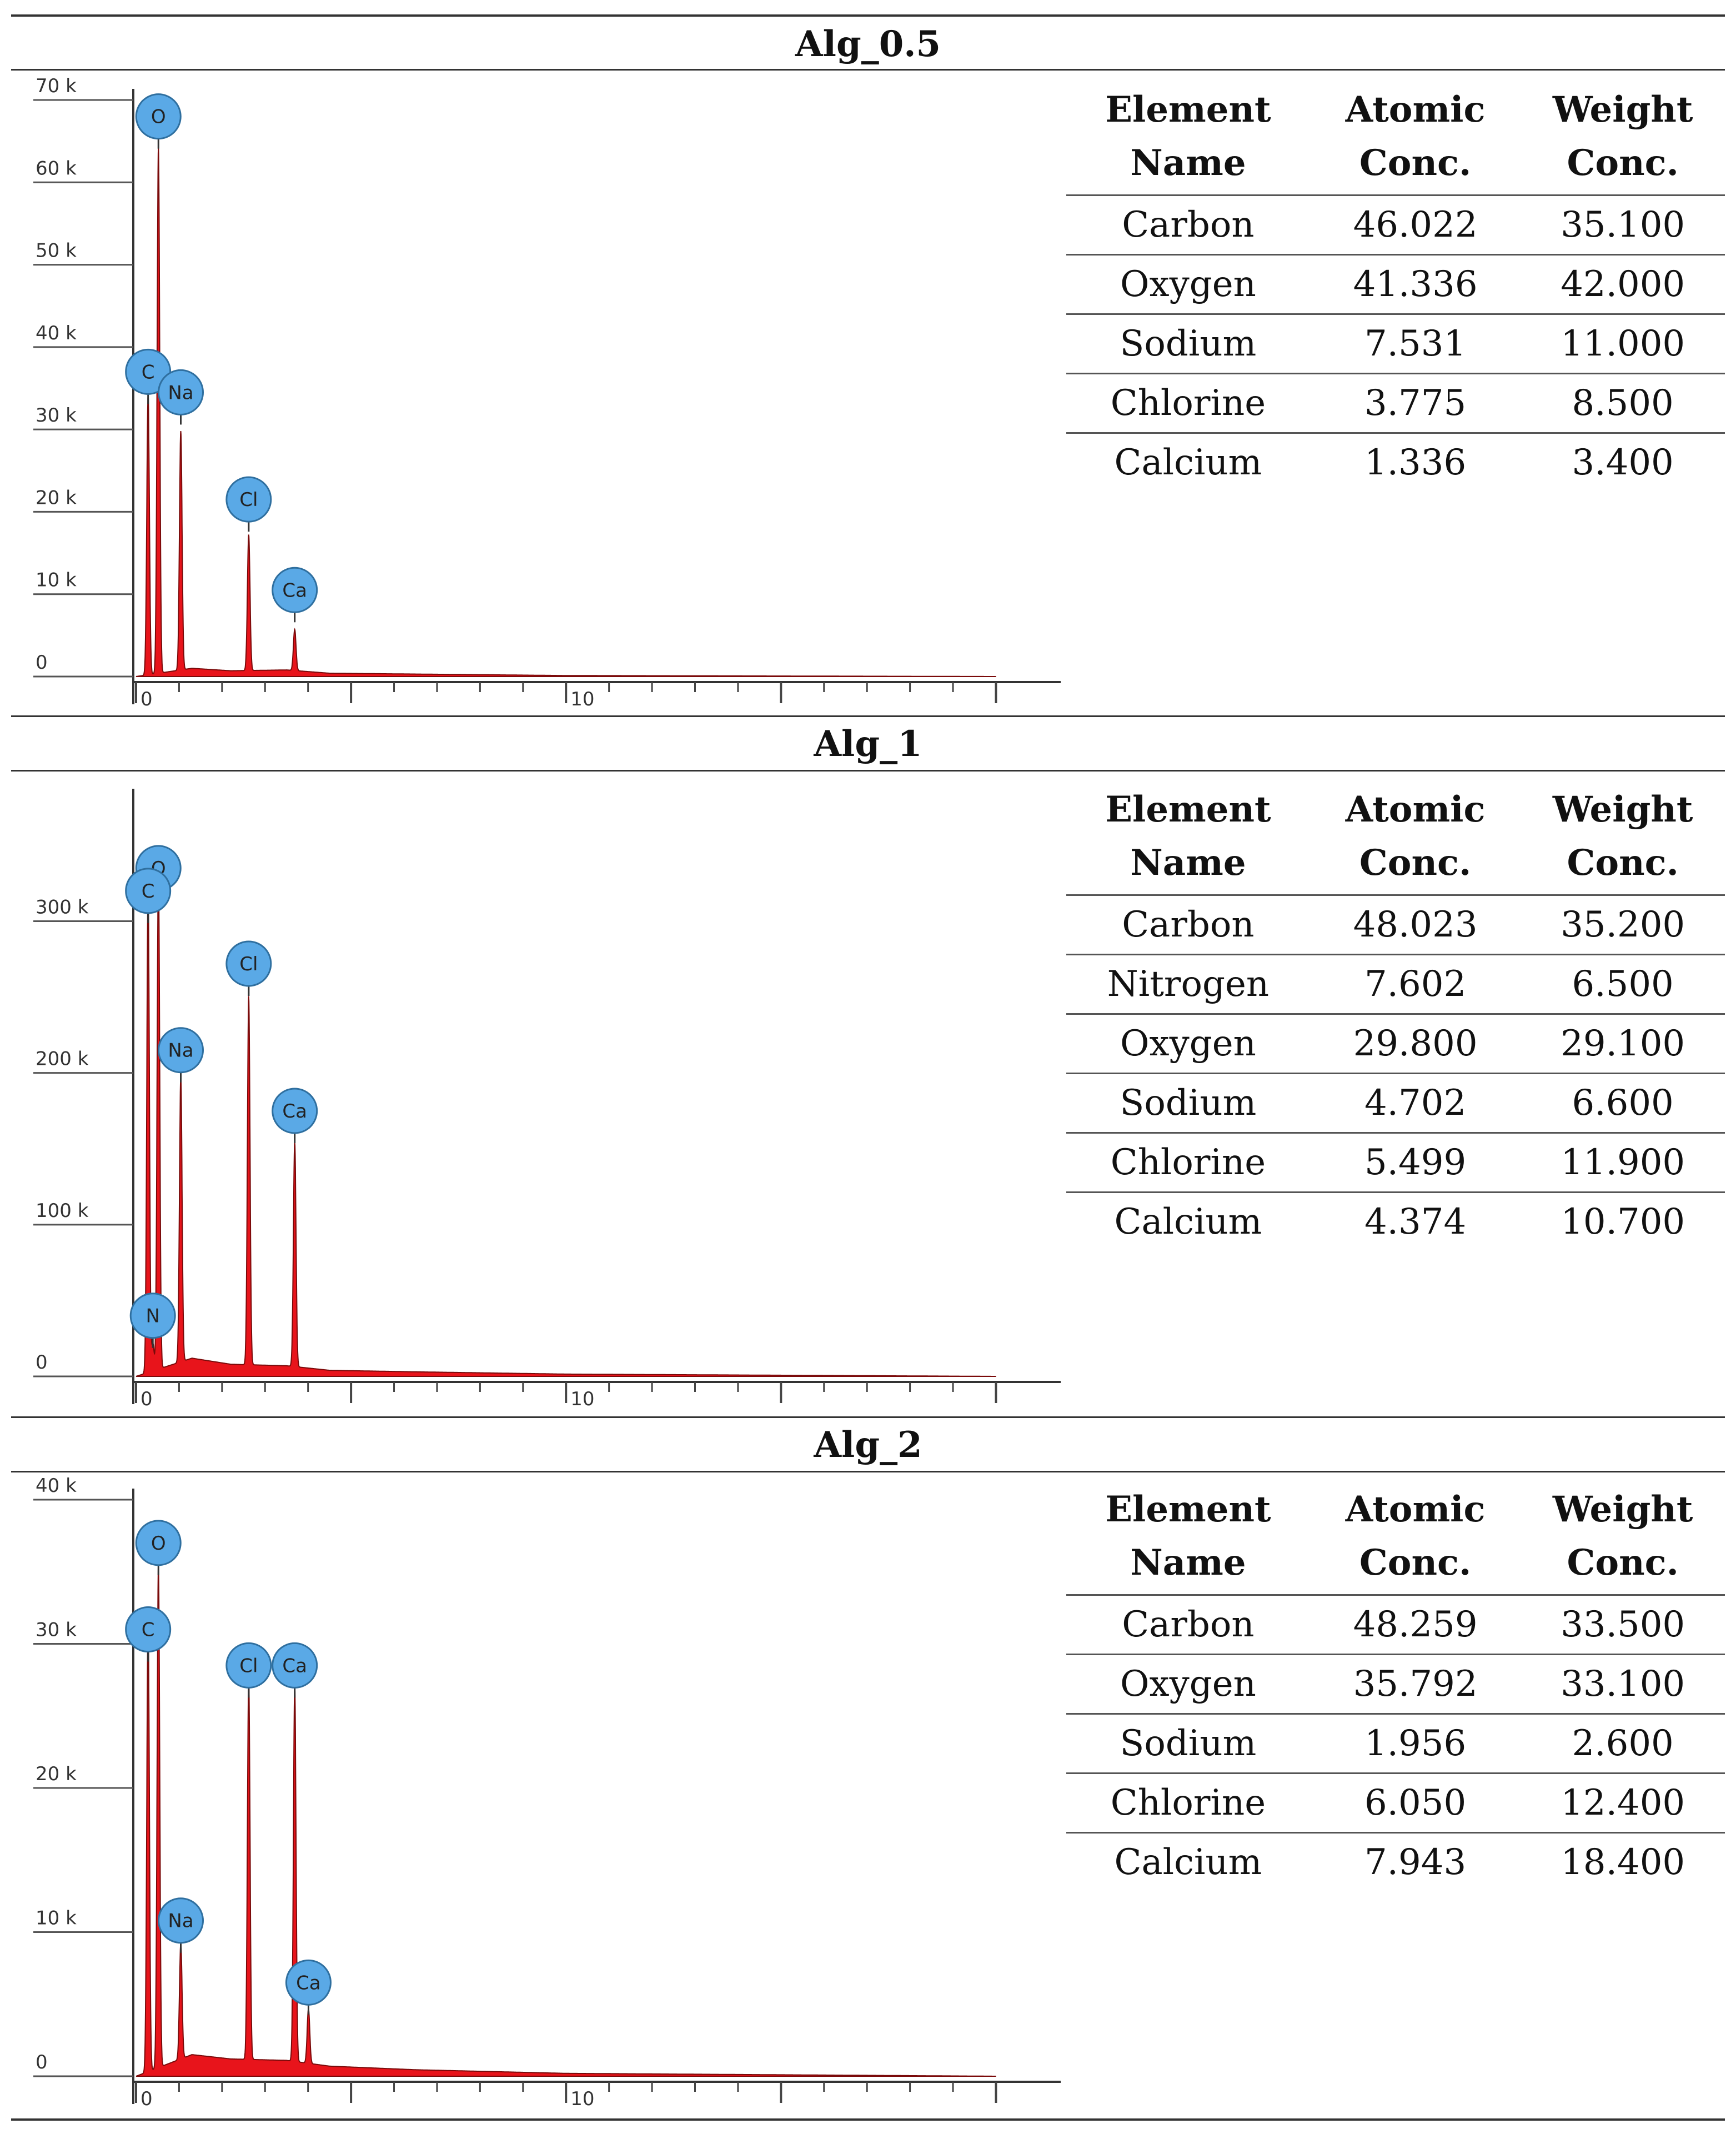  What do you see at coordinates (1623, 1221) in the screenshot?
I see `weight-conc-cell: 10.700` at bounding box center [1623, 1221].